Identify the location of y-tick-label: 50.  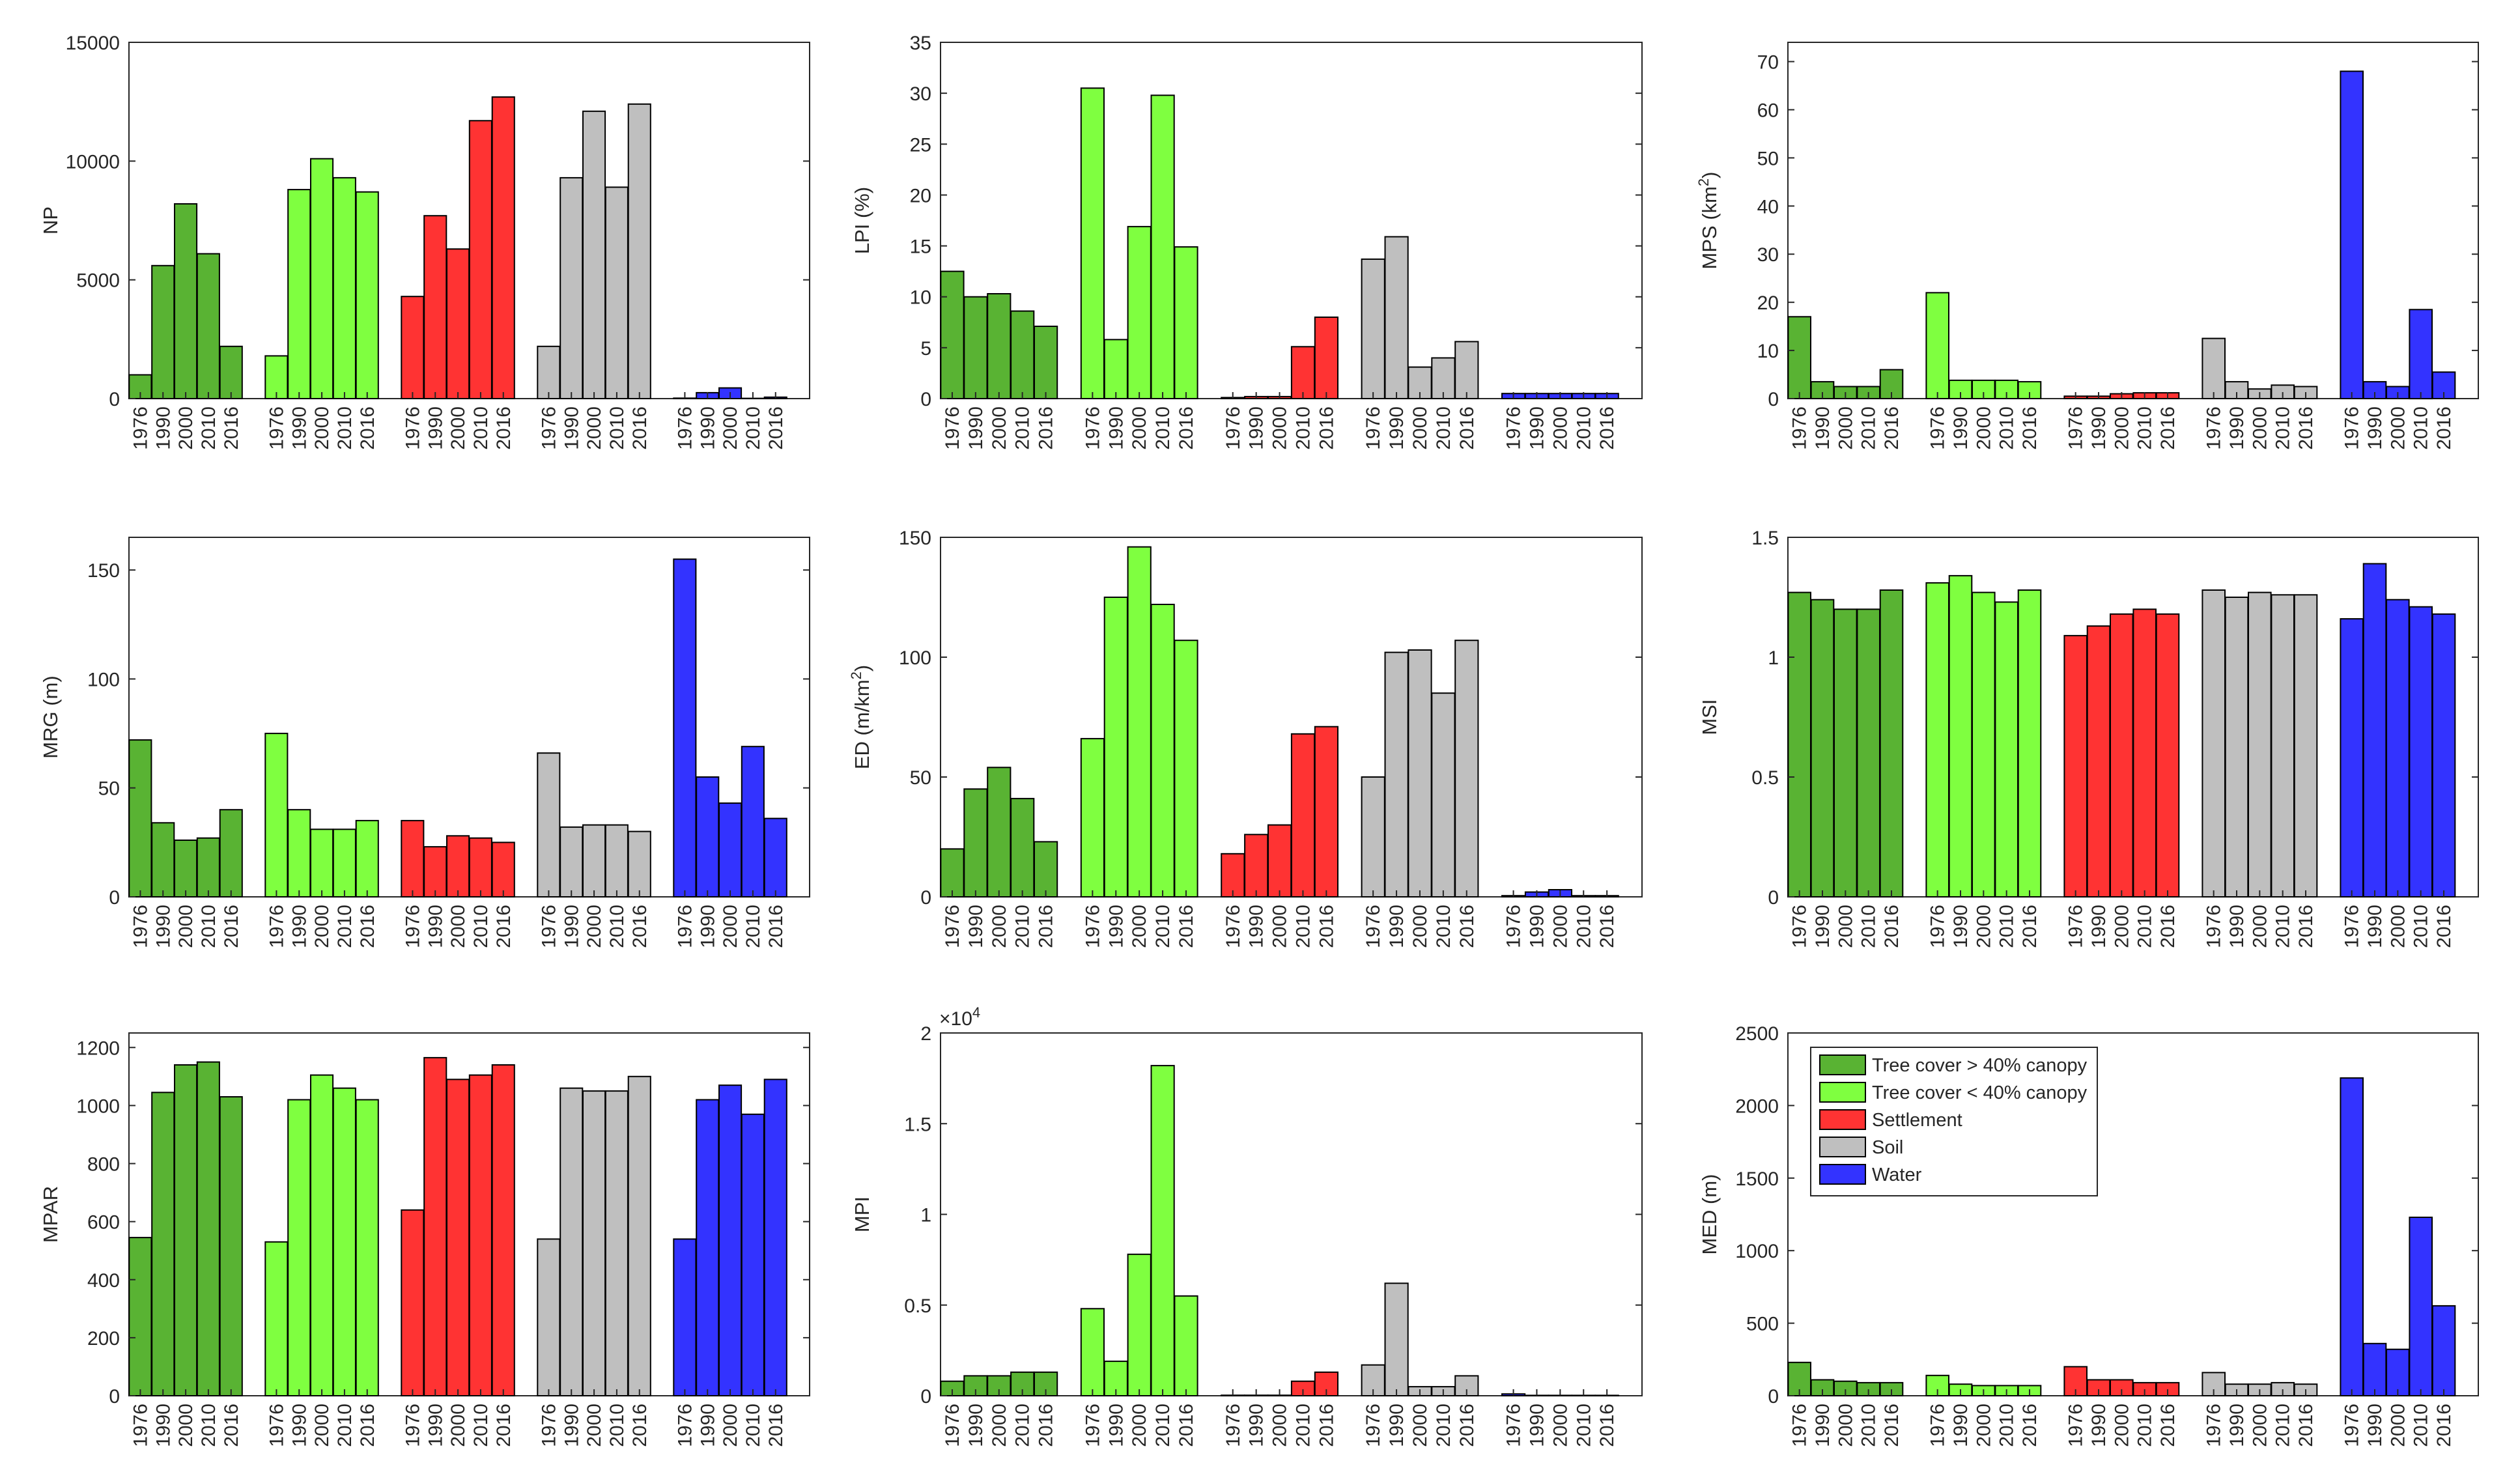
(1768, 158).